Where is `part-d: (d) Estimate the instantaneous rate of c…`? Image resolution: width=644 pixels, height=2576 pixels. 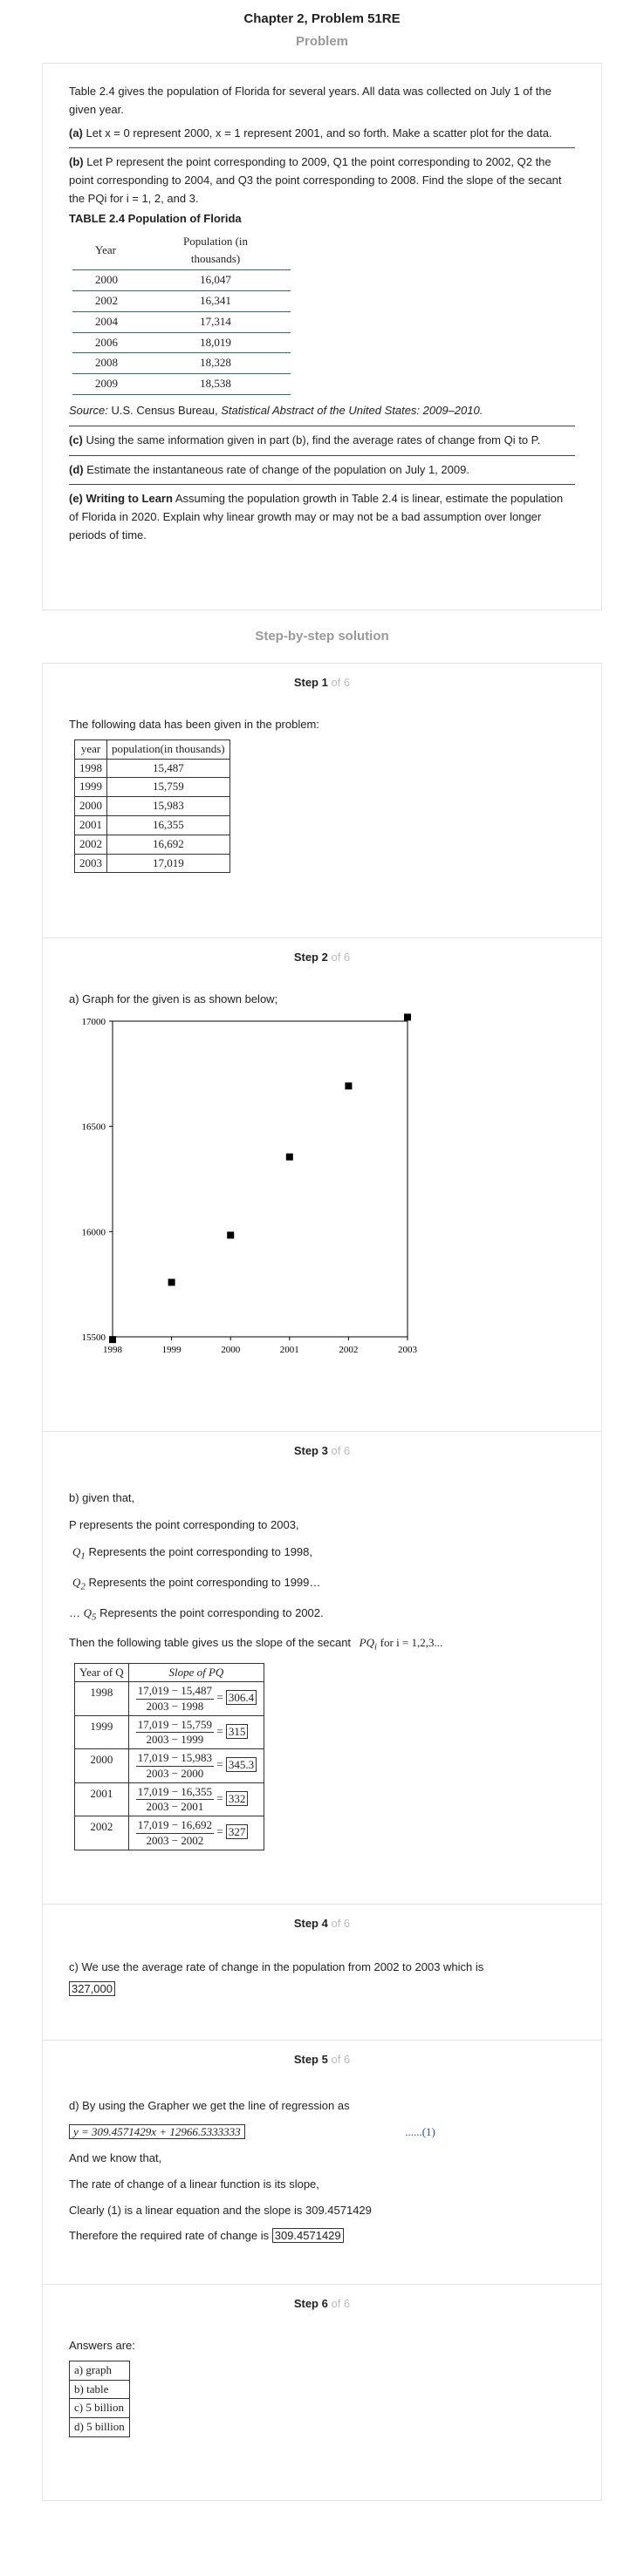 part-d: (d) Estimate the instantaneous rate of c… is located at coordinates (269, 469).